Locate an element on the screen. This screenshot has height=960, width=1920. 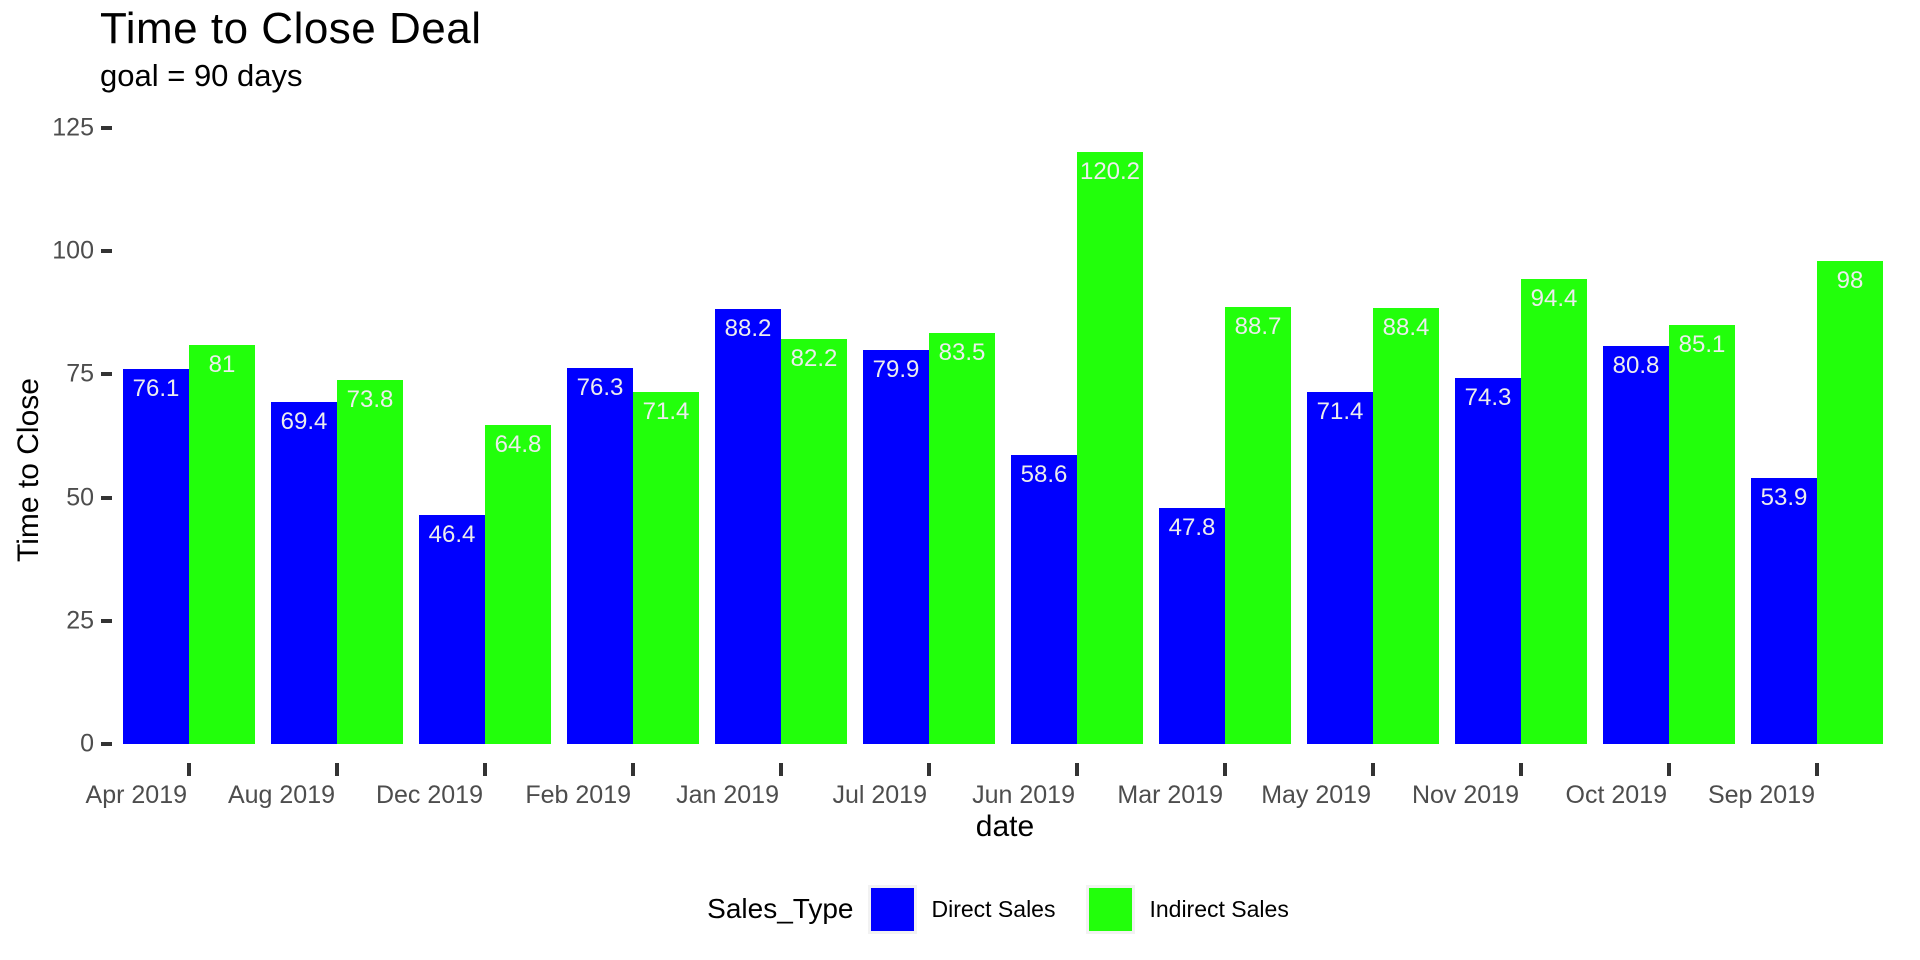
bar-value-label-indirect-sales-may-2019: 88.4 is located at coordinates (1406, 327).